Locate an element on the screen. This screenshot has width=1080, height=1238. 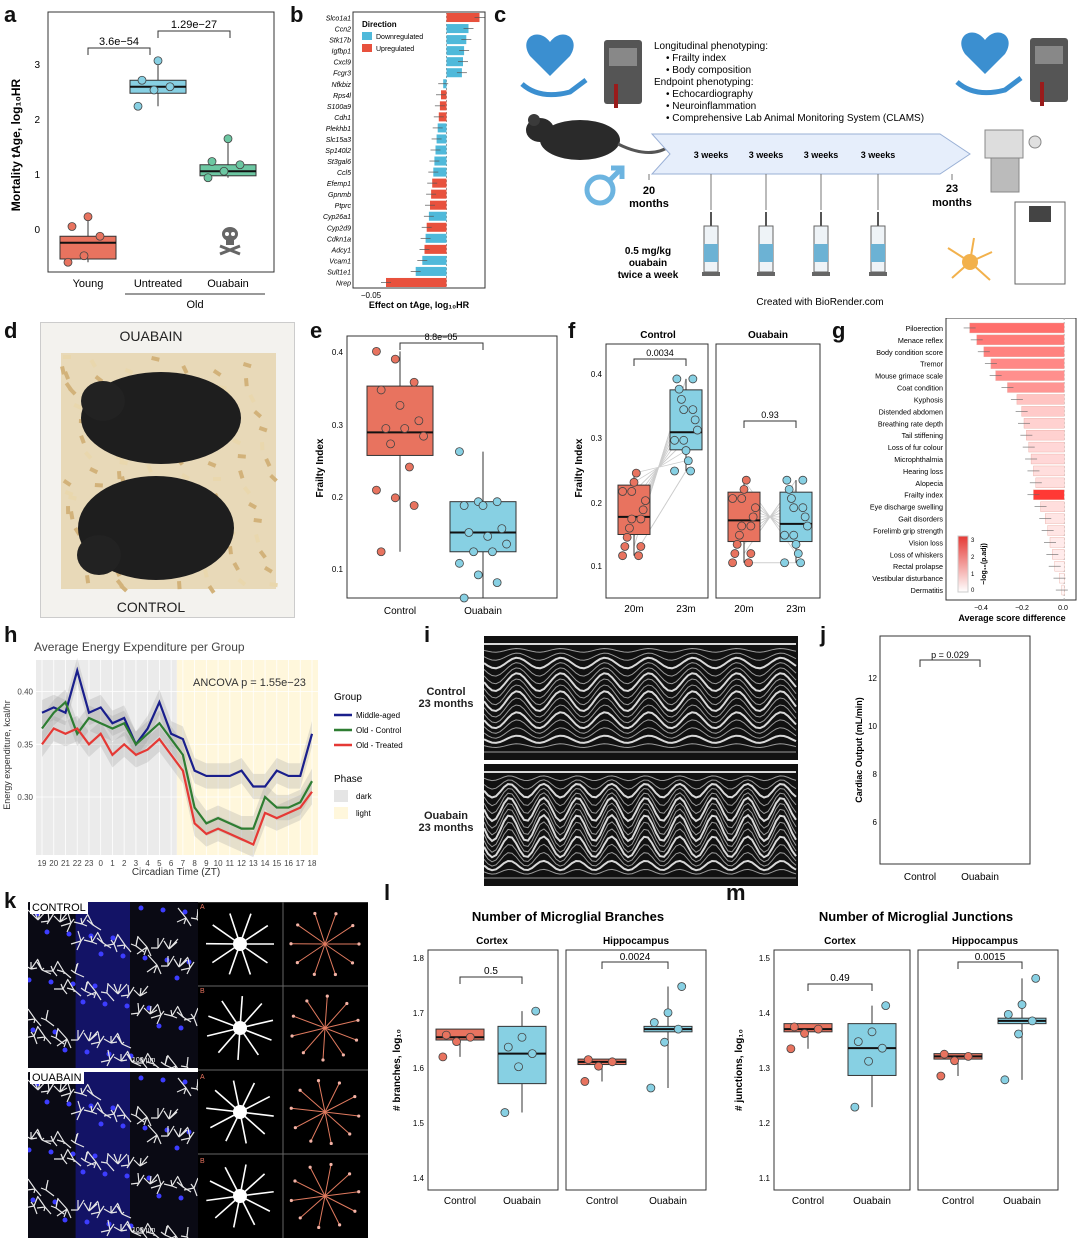
m-pval-0: 0.49 is located at coordinates (840, 978).